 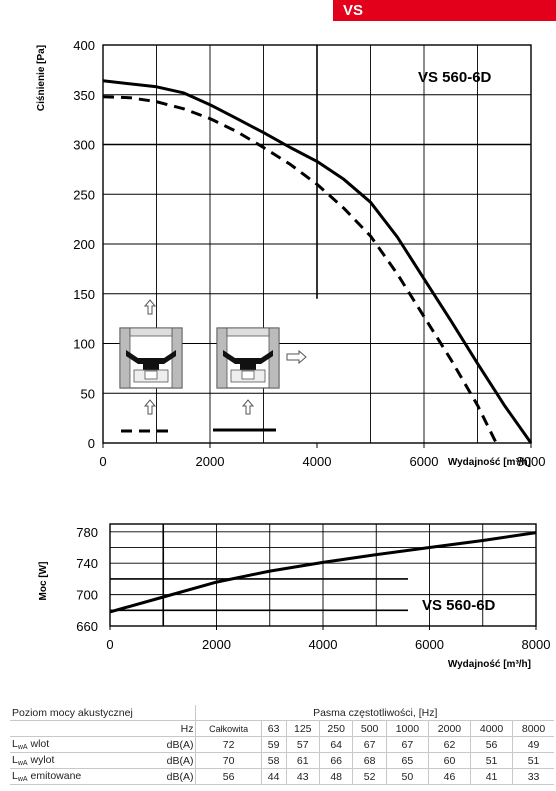 What do you see at coordinates (84, 45) in the screenshot?
I see `y-tick-label: 400` at bounding box center [84, 45].